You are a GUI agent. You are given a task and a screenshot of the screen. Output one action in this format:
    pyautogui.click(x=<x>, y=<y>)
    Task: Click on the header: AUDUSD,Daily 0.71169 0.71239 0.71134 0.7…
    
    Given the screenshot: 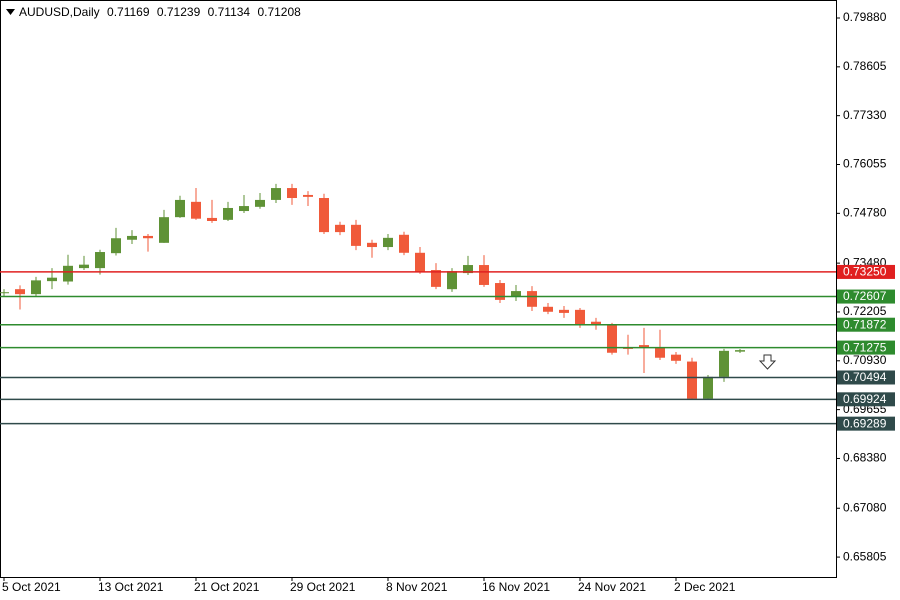 What is the action you would take?
    pyautogui.click(x=155, y=12)
    